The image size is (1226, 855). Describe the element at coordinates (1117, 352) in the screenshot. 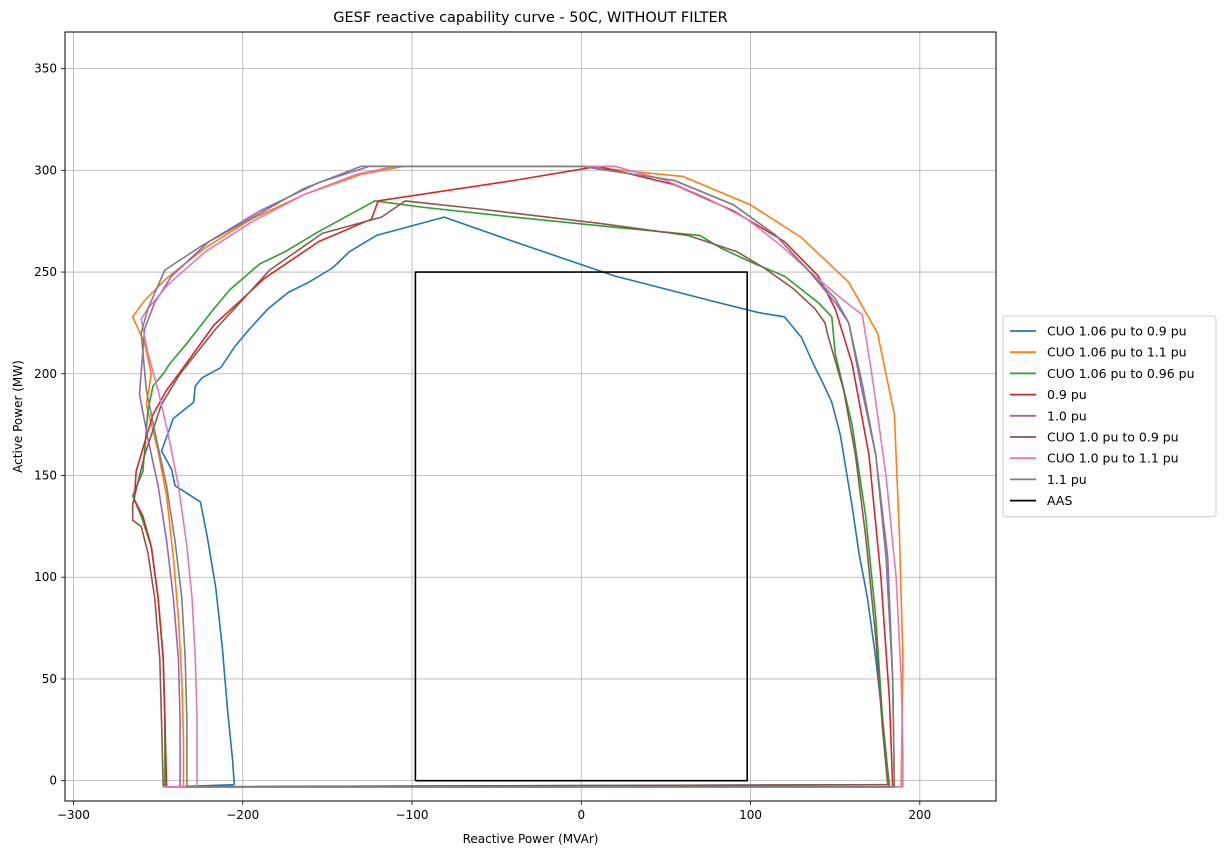

I see `legend-entry: CUO 1.06 pu to 1.1 pu` at that location.